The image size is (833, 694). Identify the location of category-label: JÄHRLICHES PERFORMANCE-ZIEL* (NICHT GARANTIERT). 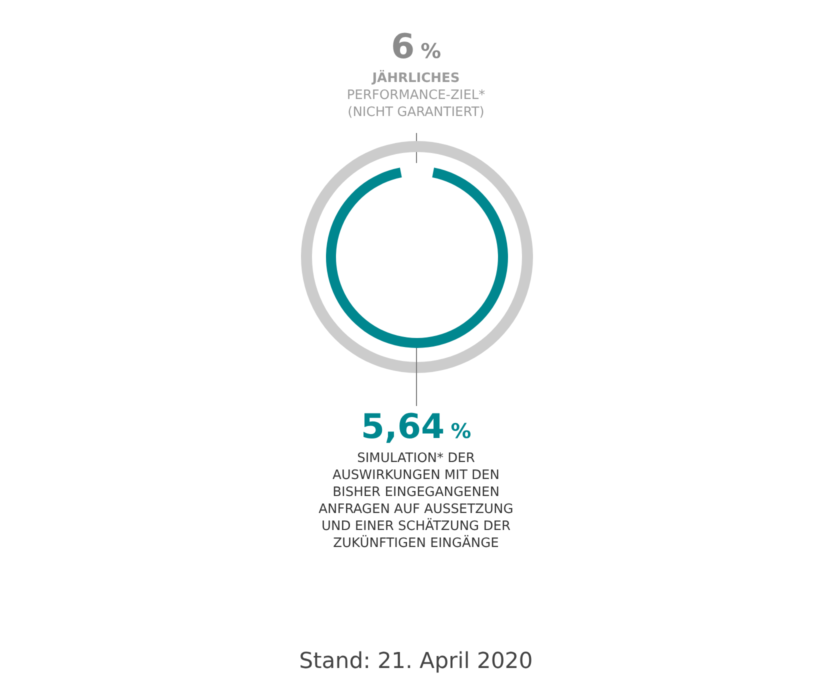
(416, 95).